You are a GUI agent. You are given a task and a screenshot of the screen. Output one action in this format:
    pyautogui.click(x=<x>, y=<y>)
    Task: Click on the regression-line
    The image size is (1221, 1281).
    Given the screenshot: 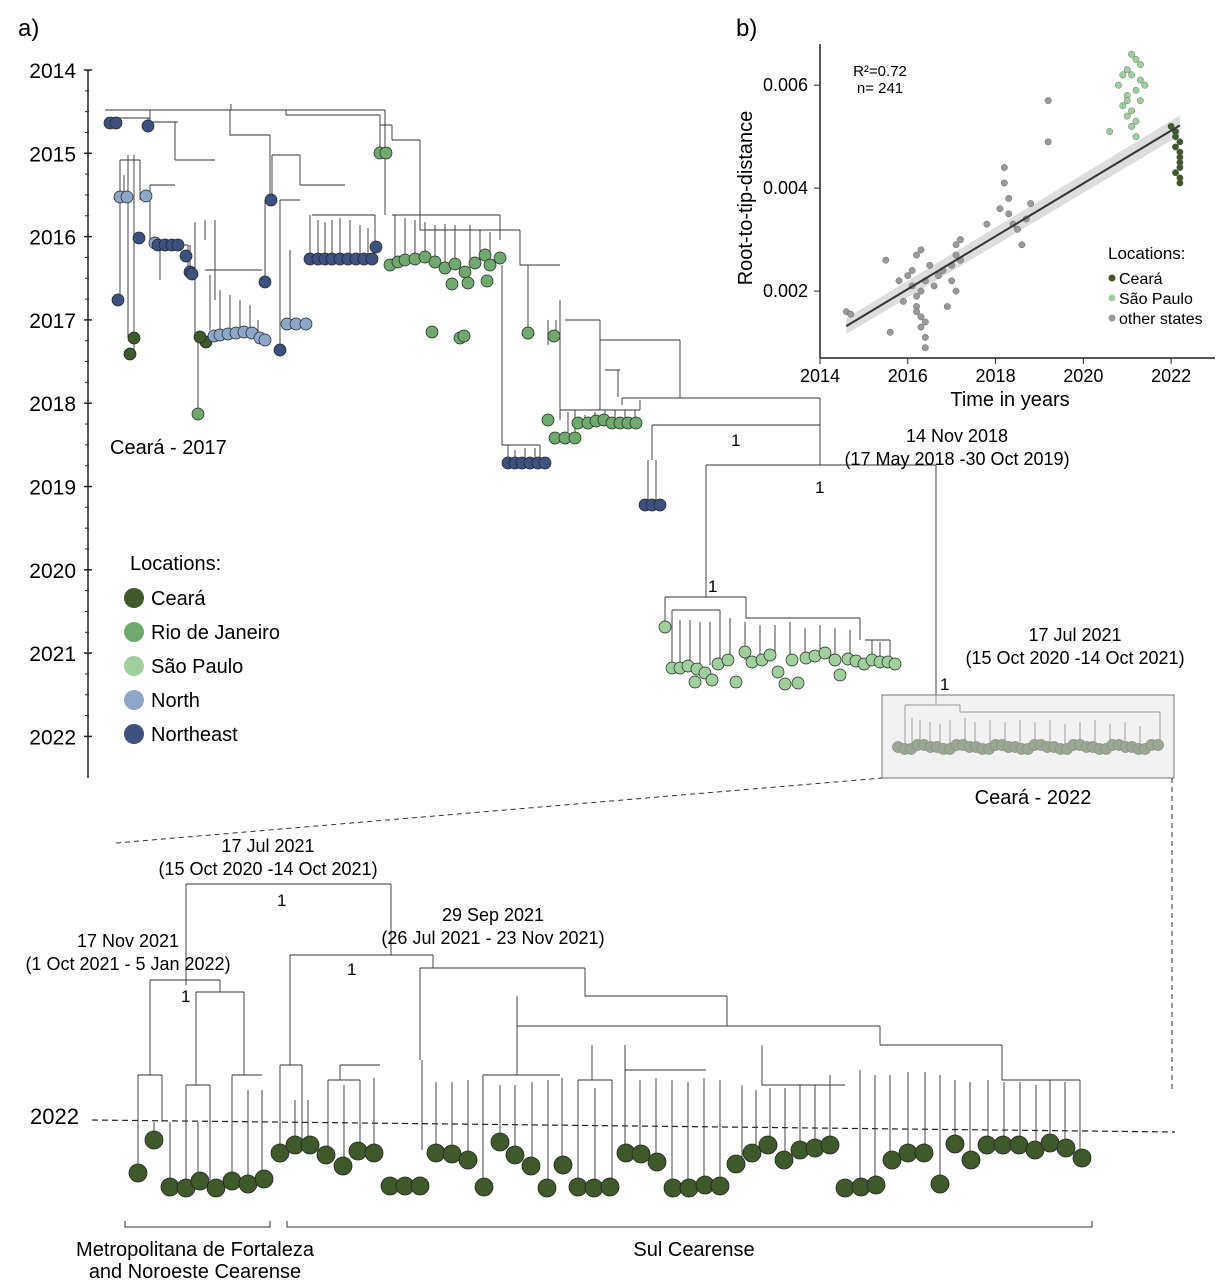 What is the action you would take?
    pyautogui.click(x=1013, y=225)
    